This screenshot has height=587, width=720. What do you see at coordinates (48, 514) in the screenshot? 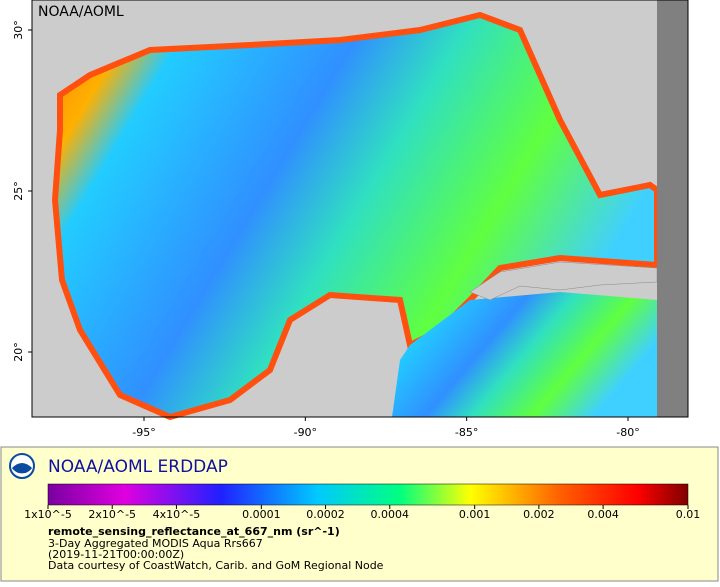
I see `colorbar-label: 1x10^-5` at bounding box center [48, 514].